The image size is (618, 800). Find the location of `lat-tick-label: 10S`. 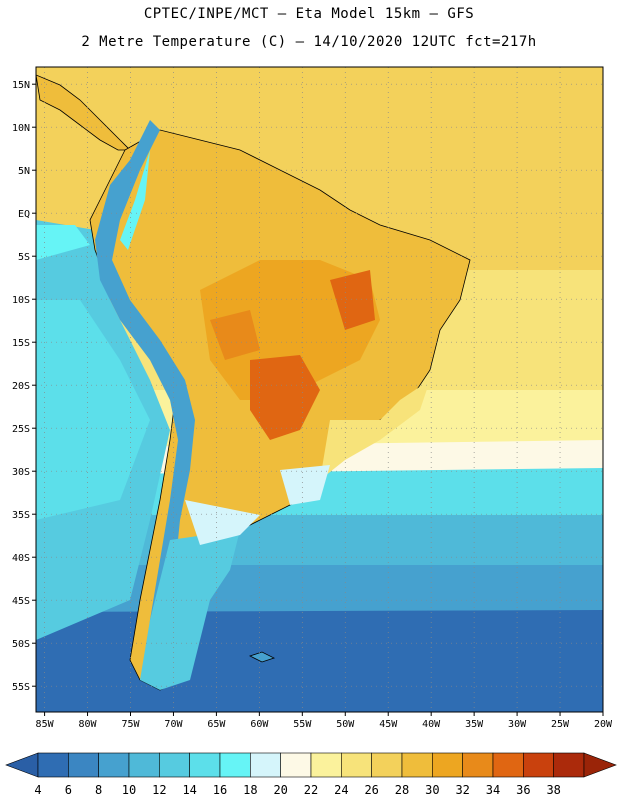

lat-tick-label: 10S is located at coordinates (21, 300).